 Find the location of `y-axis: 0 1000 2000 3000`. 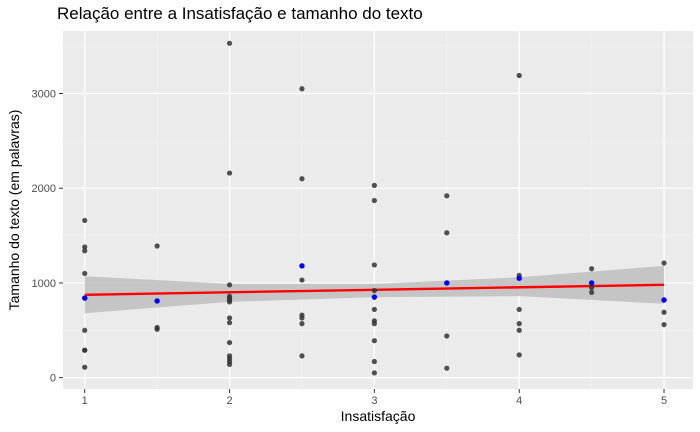

y-axis: 0 1000 2000 3000 is located at coordinates (47, 237).